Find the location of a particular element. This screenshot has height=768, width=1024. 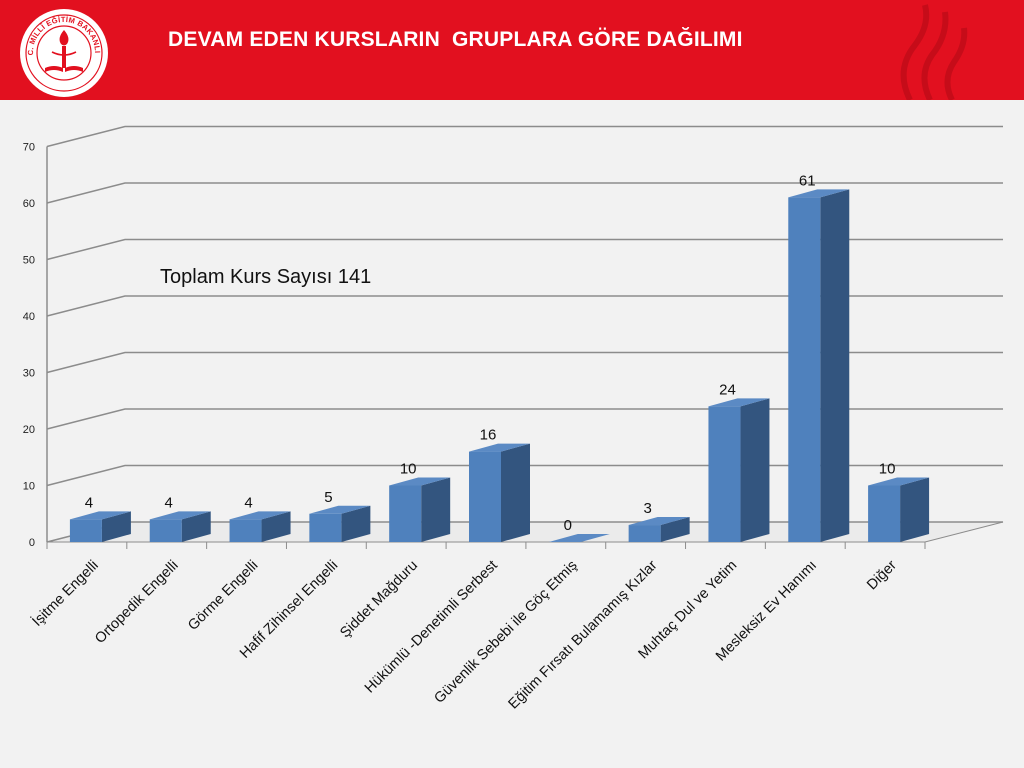

data-label: 61 is located at coordinates (807, 180).